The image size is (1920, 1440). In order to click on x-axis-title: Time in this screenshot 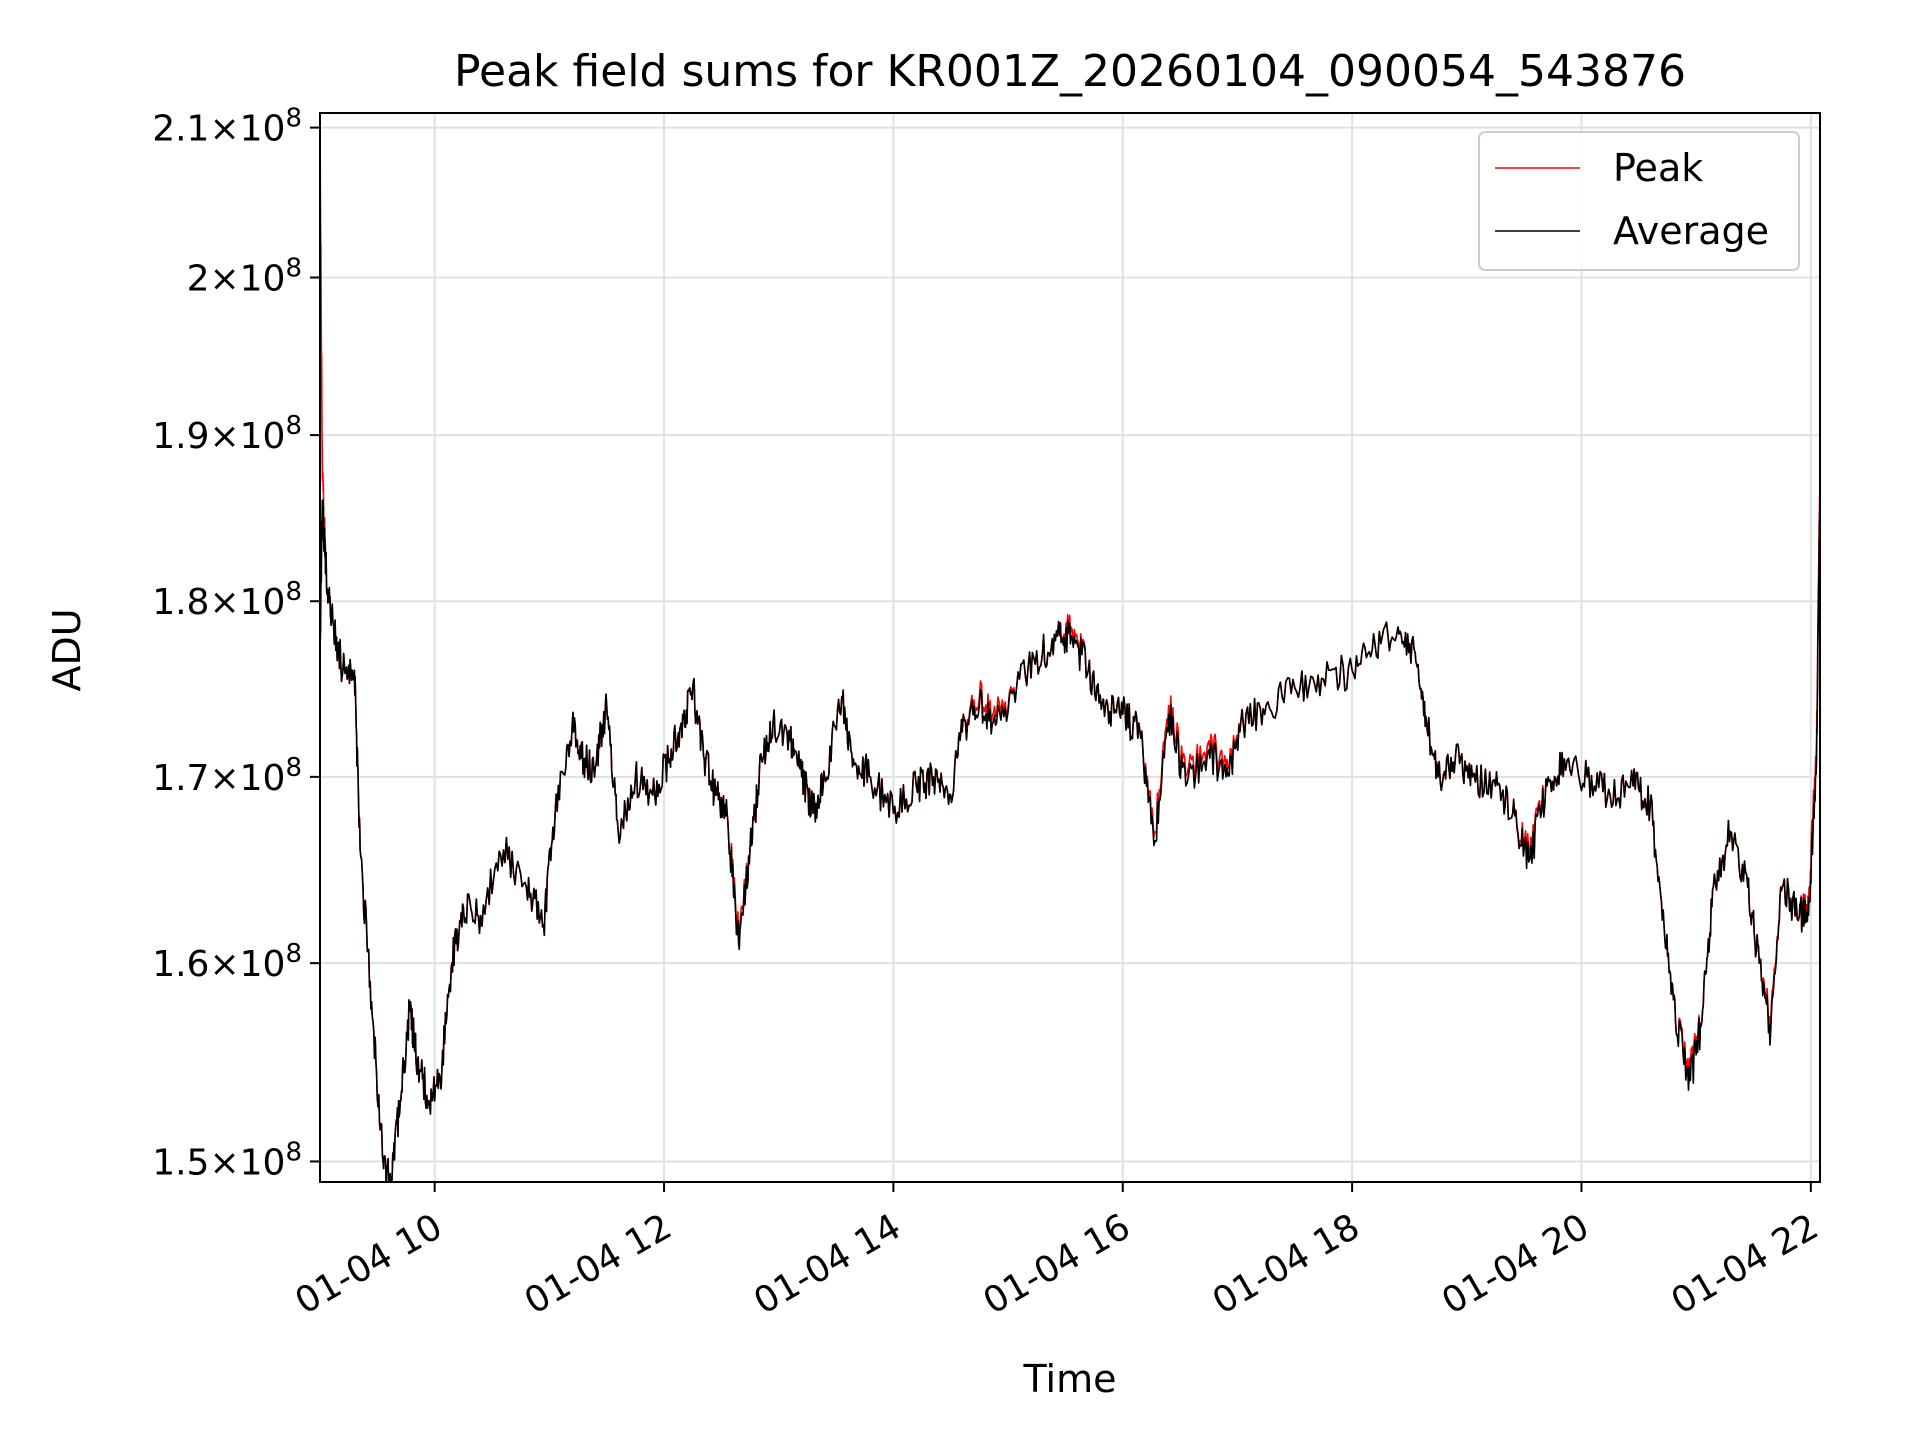, I will do `click(1070, 1379)`.